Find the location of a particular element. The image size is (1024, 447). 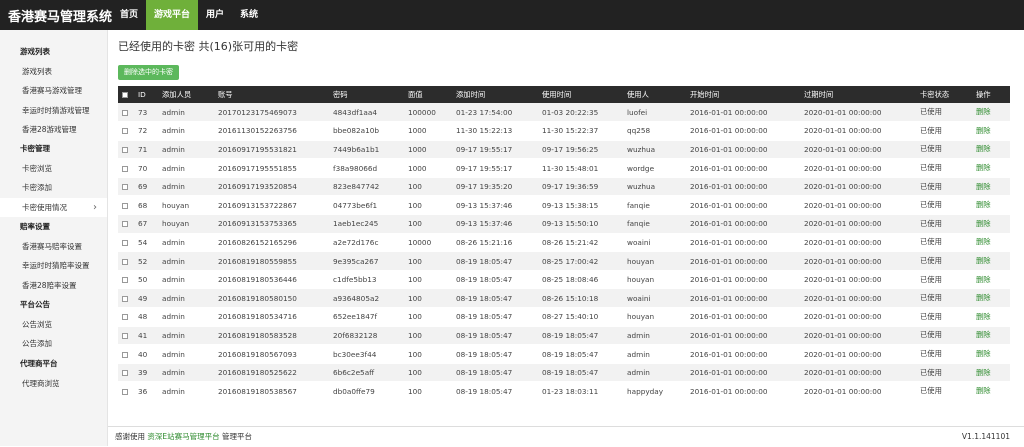

menu-item: 卡密添加 is located at coordinates (37, 188).